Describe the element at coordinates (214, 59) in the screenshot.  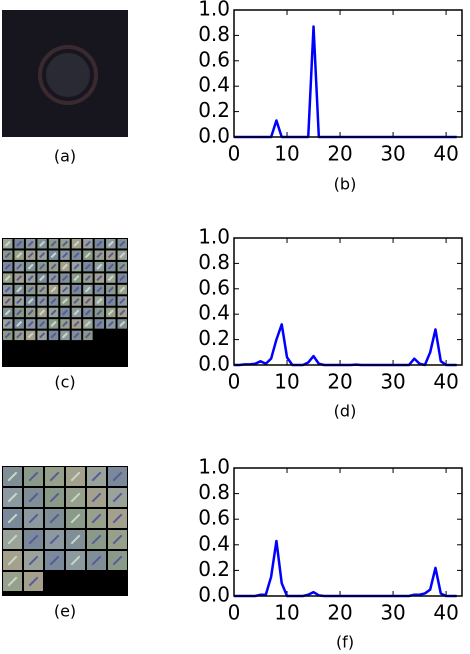
I see `y-tick-label: 0.6` at that location.